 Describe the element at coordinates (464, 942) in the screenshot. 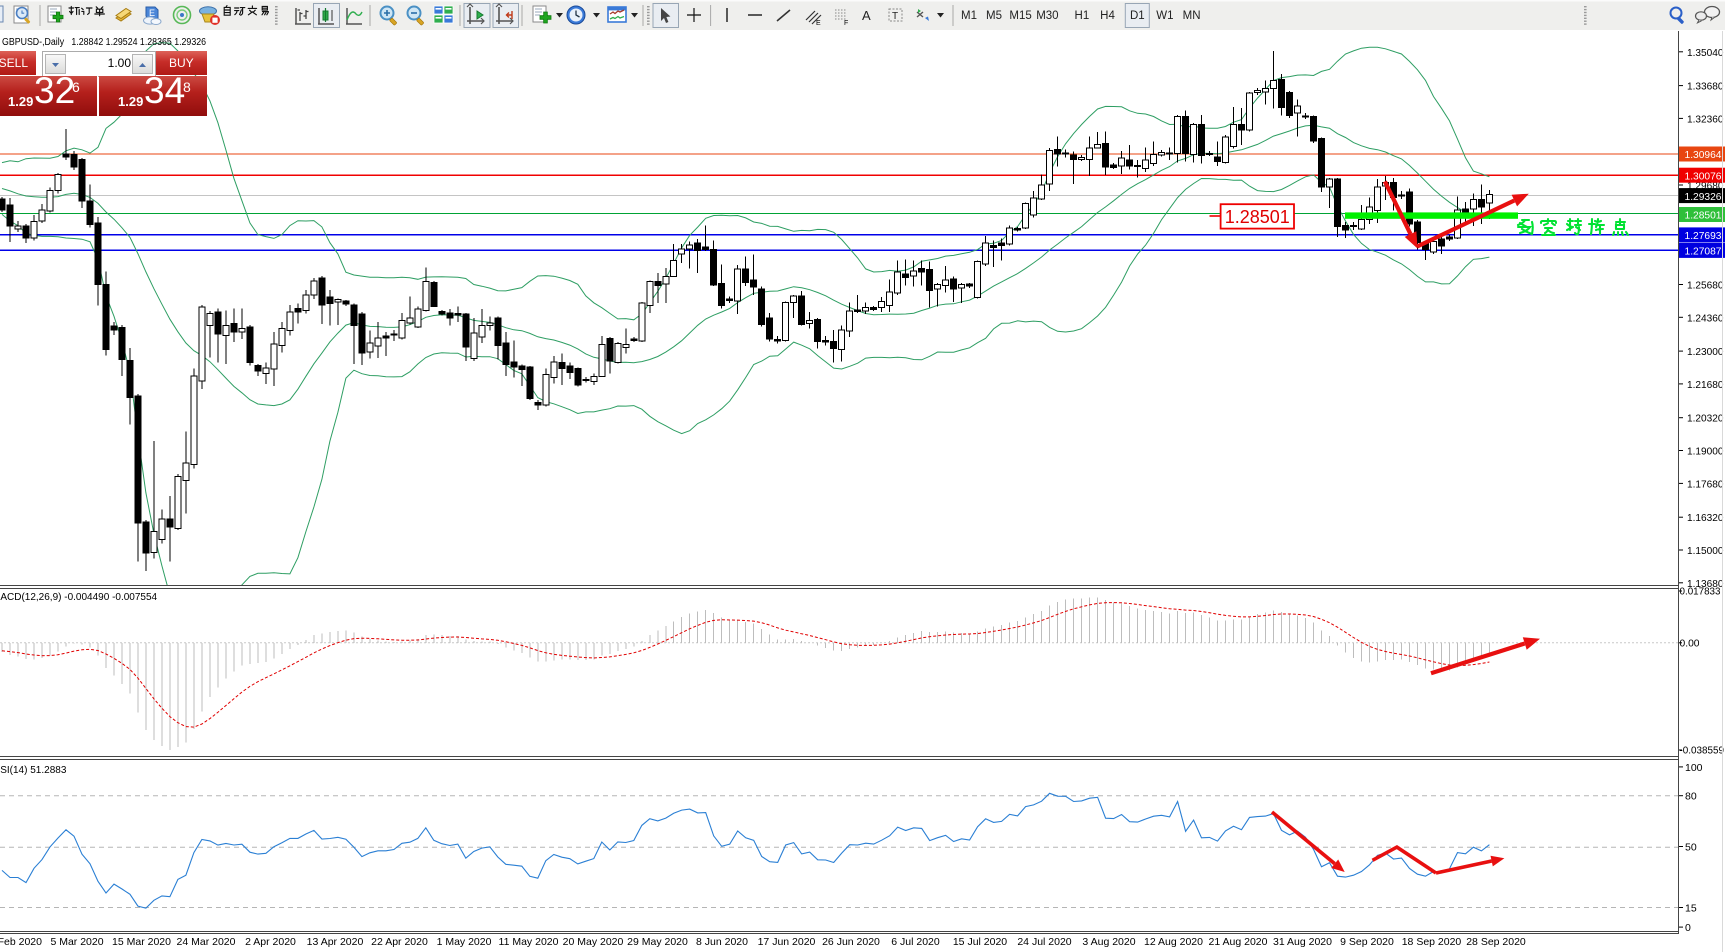

I see `svg-text: 1 May 2020` at that location.